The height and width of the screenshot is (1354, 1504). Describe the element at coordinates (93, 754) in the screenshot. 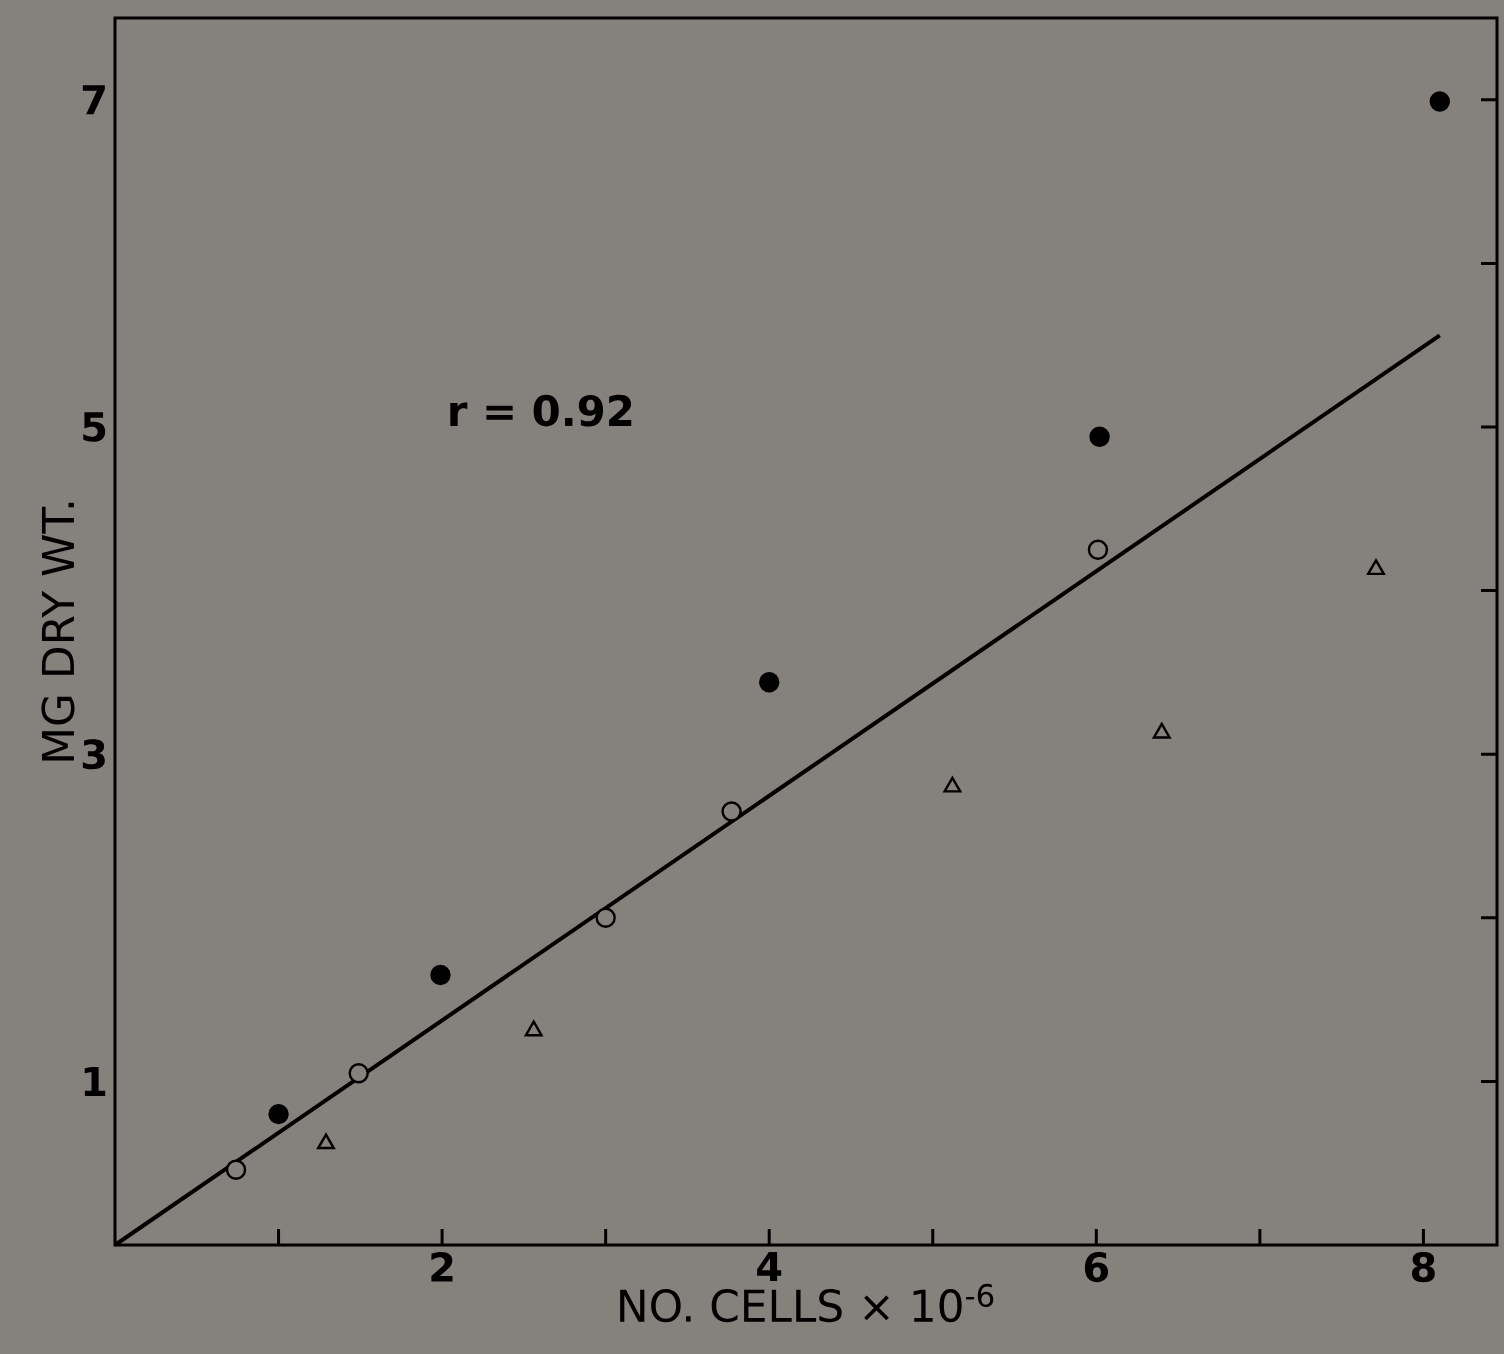

I see `y-tick-label: 3` at that location.